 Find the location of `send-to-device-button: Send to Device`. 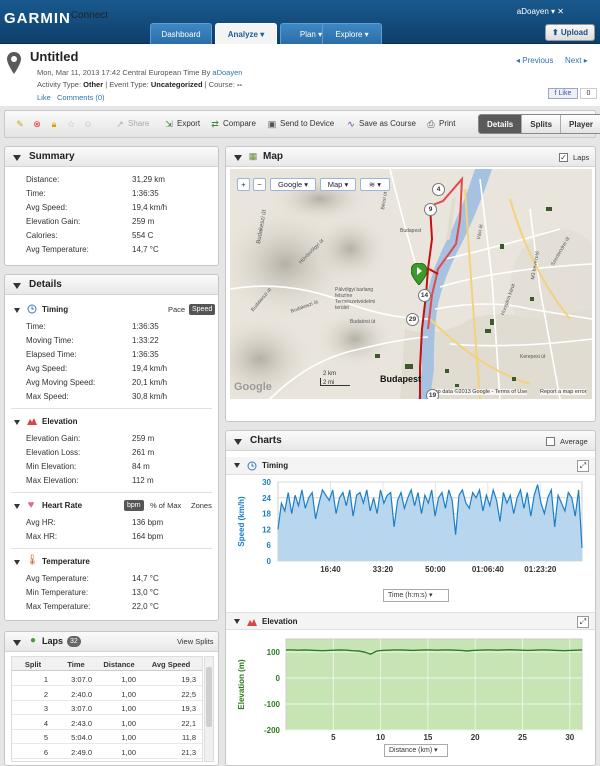

send-to-device-button: Send to Device is located at coordinates (307, 123).